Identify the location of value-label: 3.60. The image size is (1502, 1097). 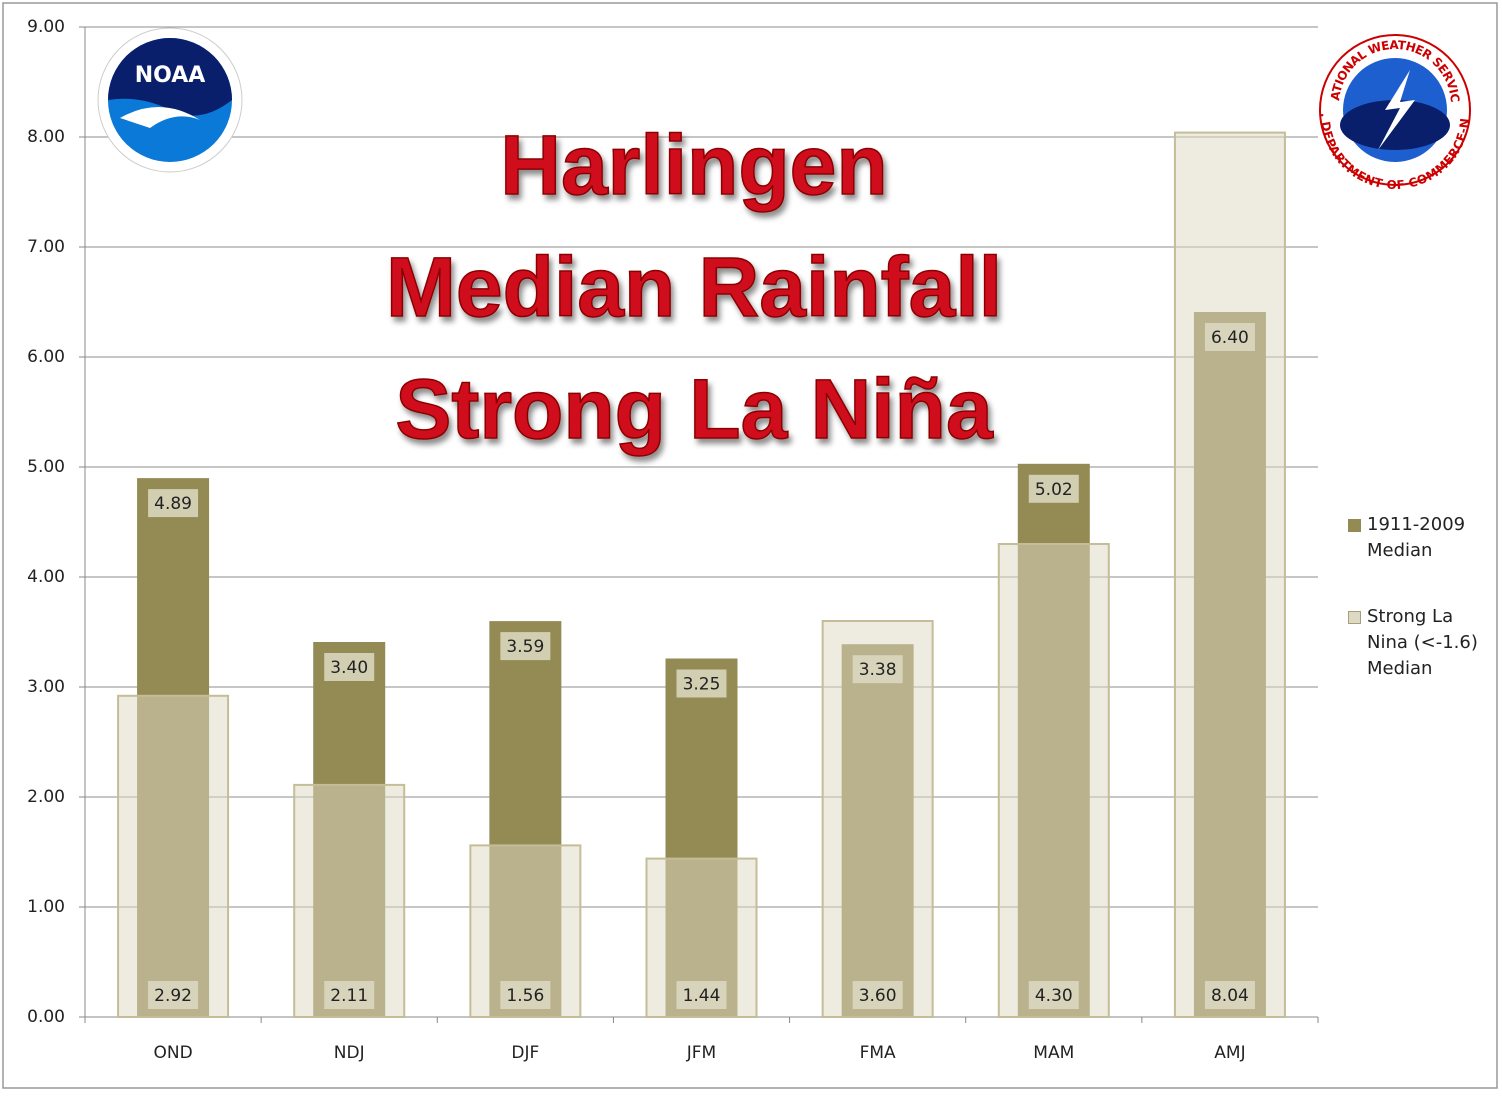
(878, 996).